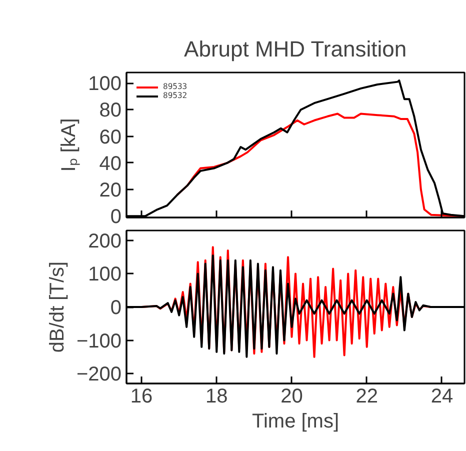 The height and width of the screenshot is (451, 466). What do you see at coordinates (141, 397) in the screenshot?
I see `x-tick-label: 16` at bounding box center [141, 397].